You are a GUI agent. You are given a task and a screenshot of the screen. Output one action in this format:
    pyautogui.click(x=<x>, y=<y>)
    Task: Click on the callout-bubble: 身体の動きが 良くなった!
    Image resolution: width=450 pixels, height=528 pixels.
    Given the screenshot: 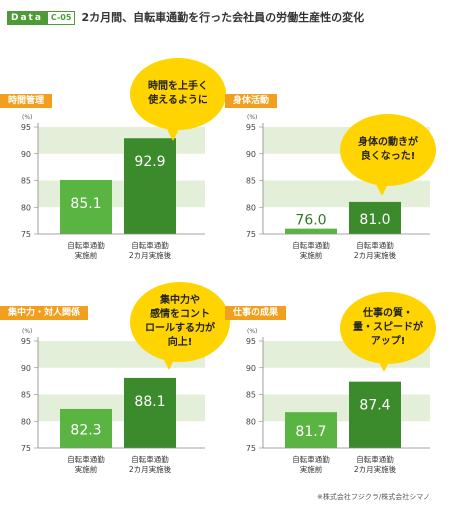 What is the action you would take?
    pyautogui.click(x=388, y=150)
    